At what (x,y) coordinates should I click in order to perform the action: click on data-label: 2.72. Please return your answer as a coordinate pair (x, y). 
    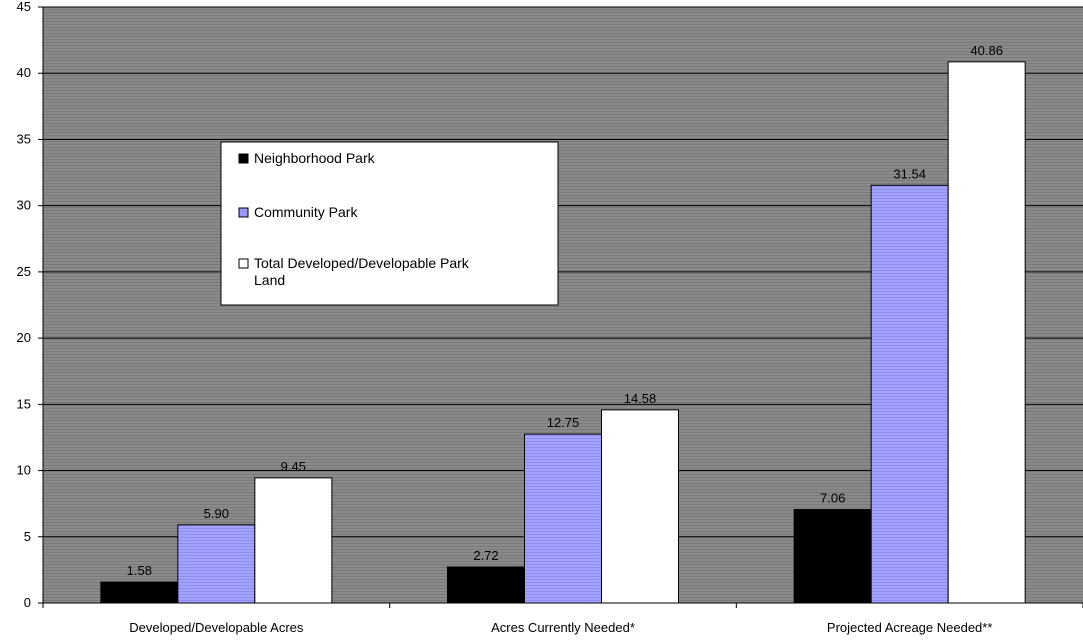
    Looking at the image, I should click on (485, 555).